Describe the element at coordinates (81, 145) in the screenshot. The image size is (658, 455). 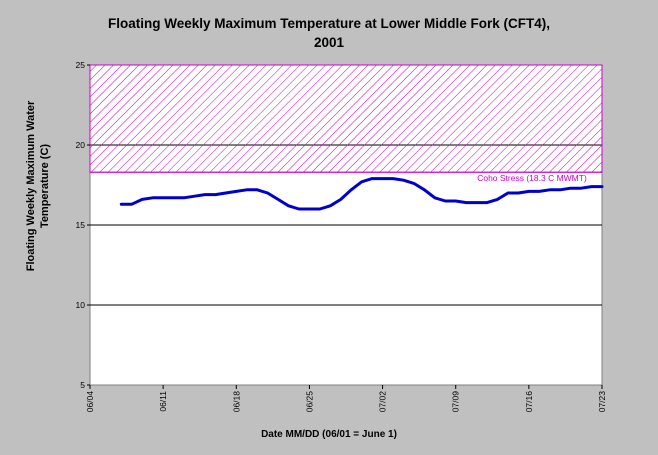
I see `y-tick-label-20: 20` at that location.